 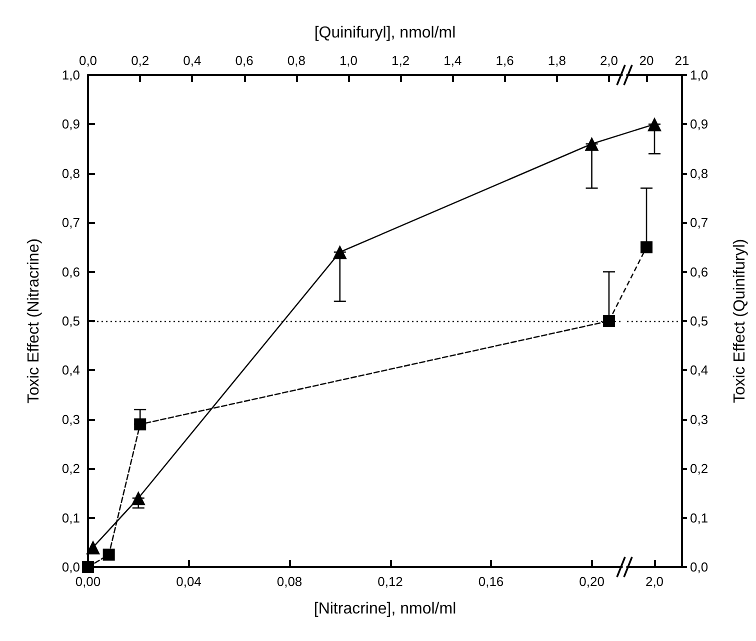 What do you see at coordinates (390, 581) in the screenshot?
I see `x-tick-label: 0,12` at bounding box center [390, 581].